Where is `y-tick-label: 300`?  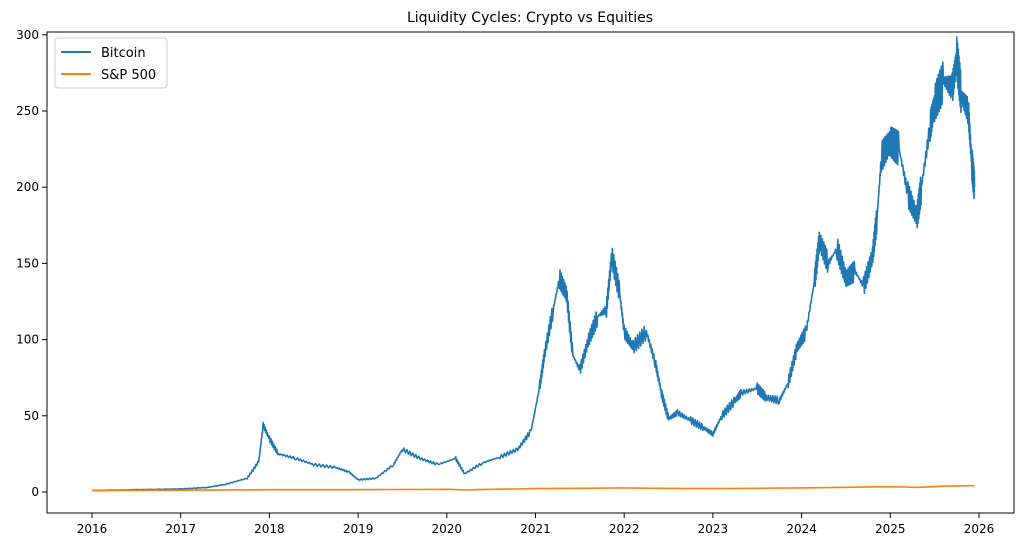
y-tick-label: 300 is located at coordinates (27, 35).